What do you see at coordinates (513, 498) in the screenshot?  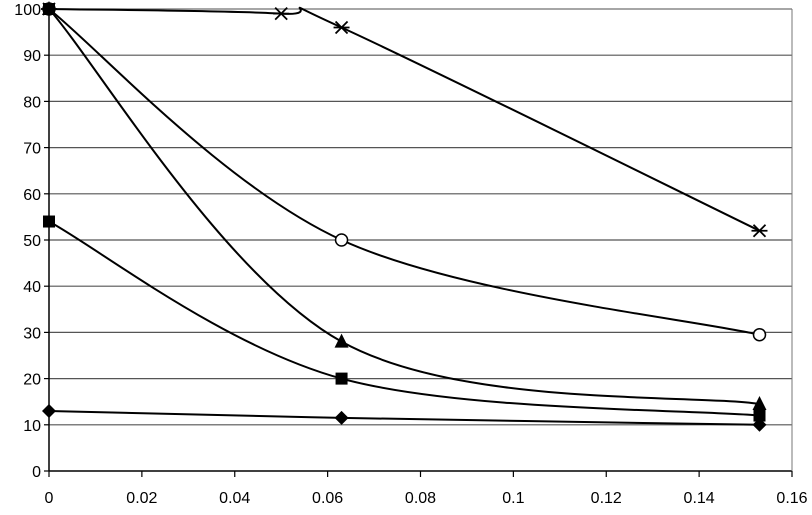 I see `x-tick-label: 0.1` at bounding box center [513, 498].